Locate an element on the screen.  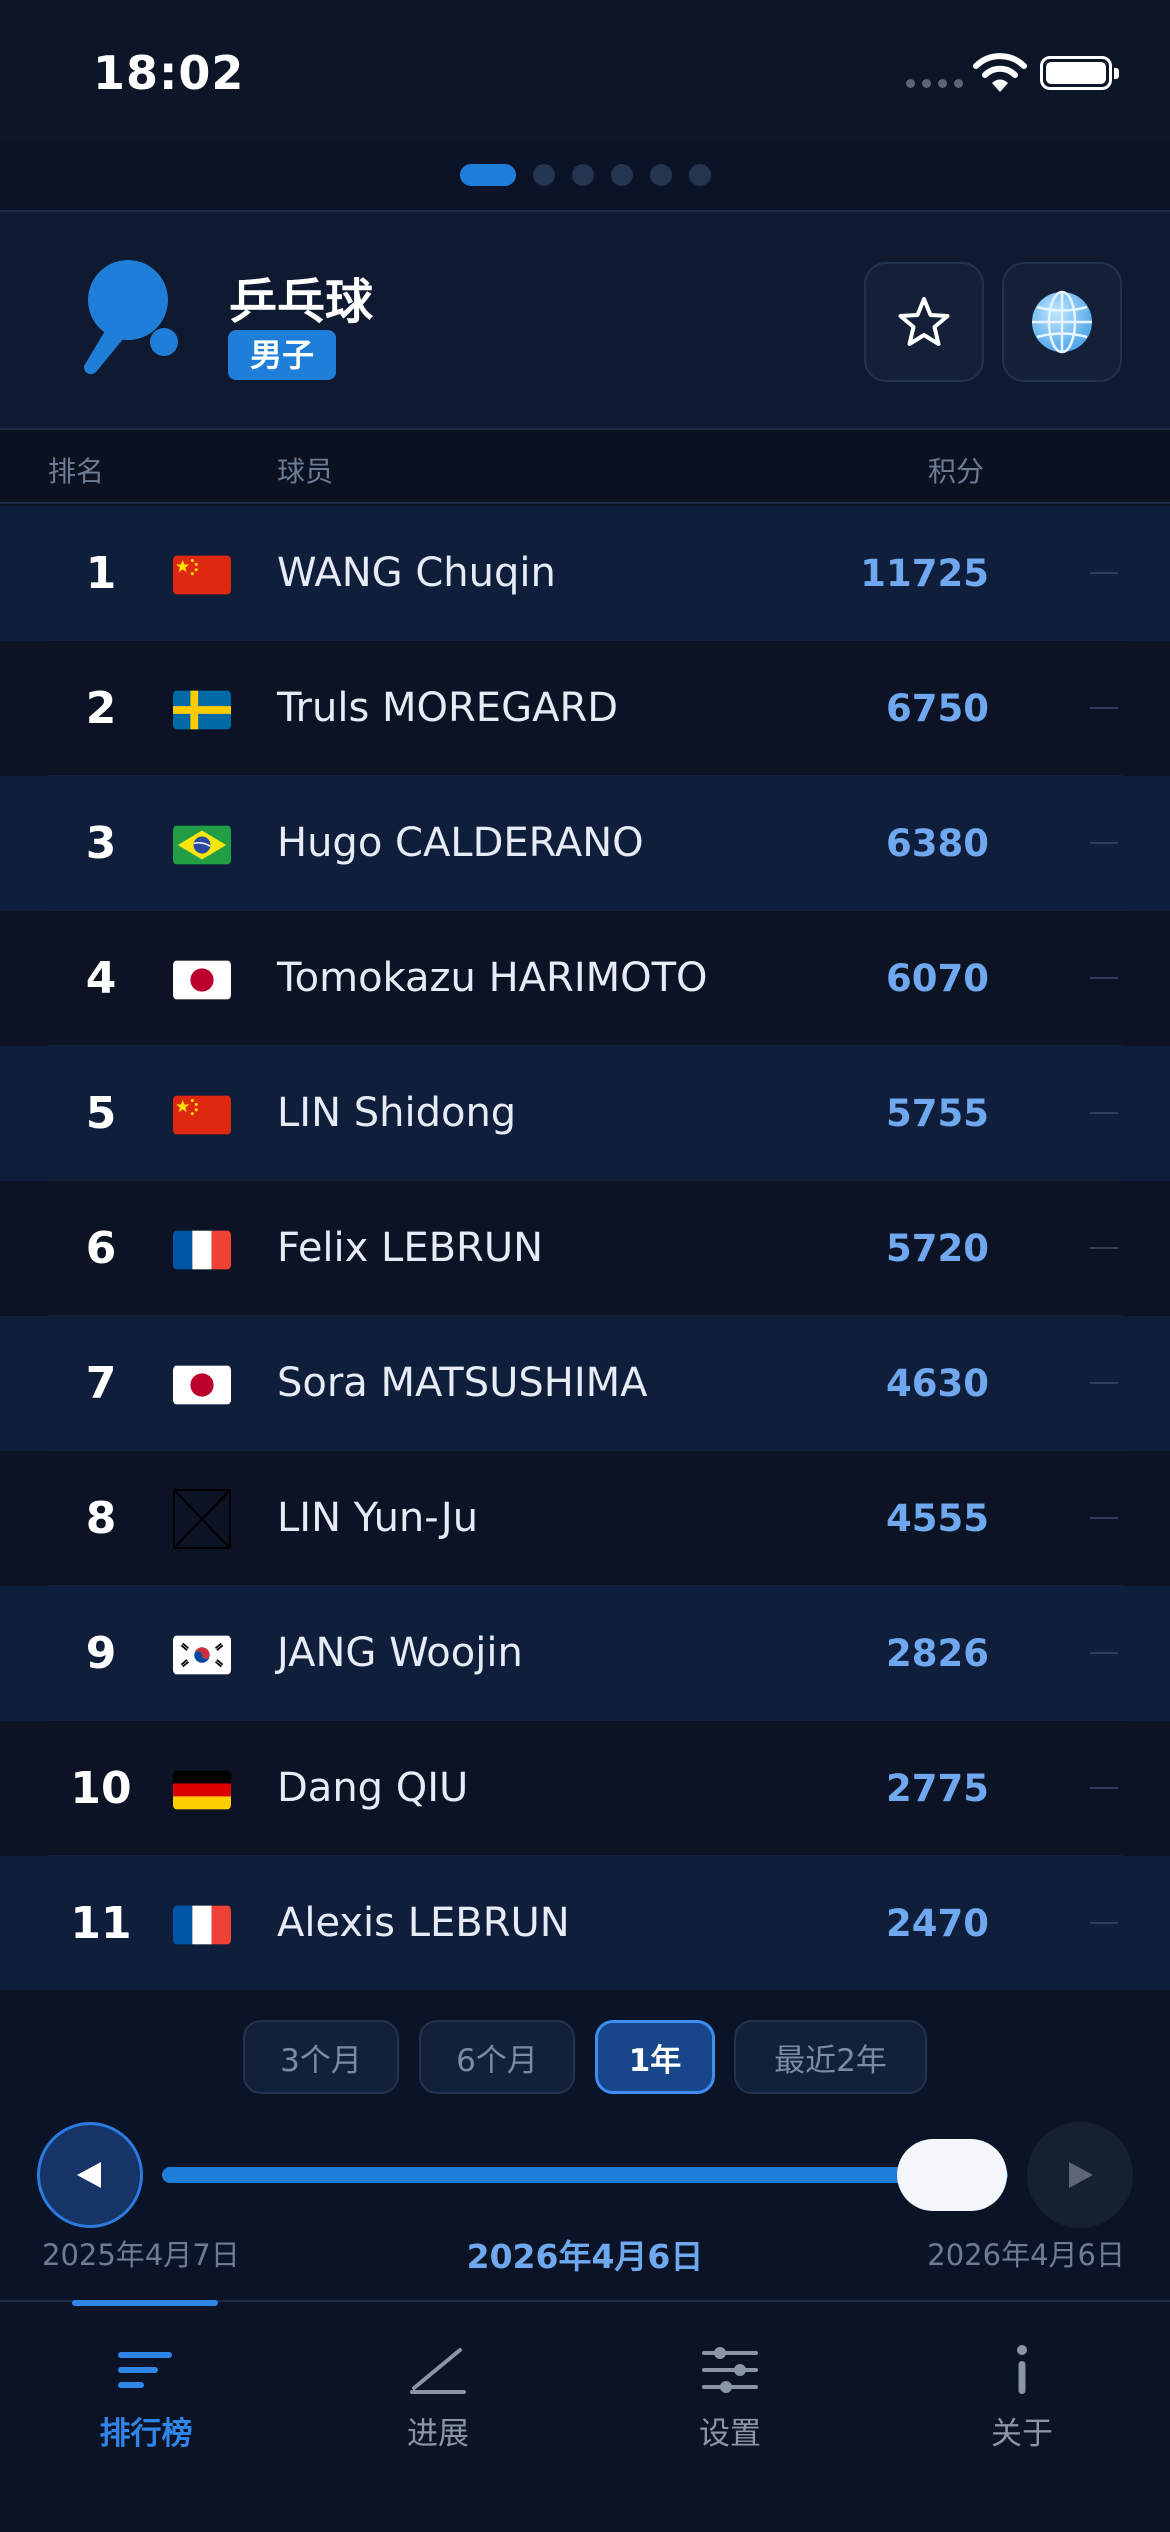
rank-number: 8 is located at coordinates (101, 1518).